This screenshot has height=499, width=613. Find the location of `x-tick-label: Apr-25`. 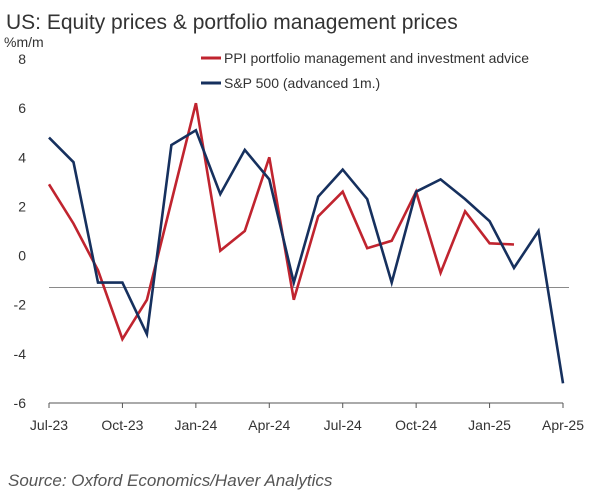

x-tick-label: Apr-25 is located at coordinates (563, 425).